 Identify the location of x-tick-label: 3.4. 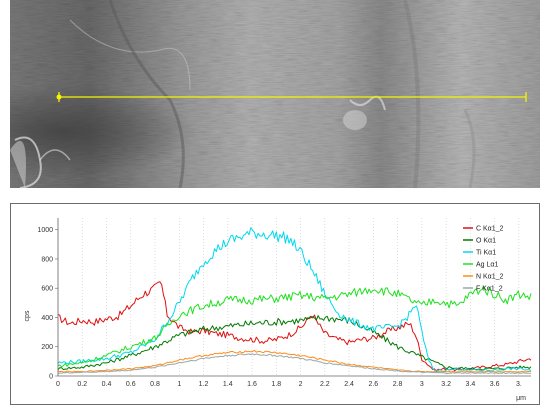
(470, 384).